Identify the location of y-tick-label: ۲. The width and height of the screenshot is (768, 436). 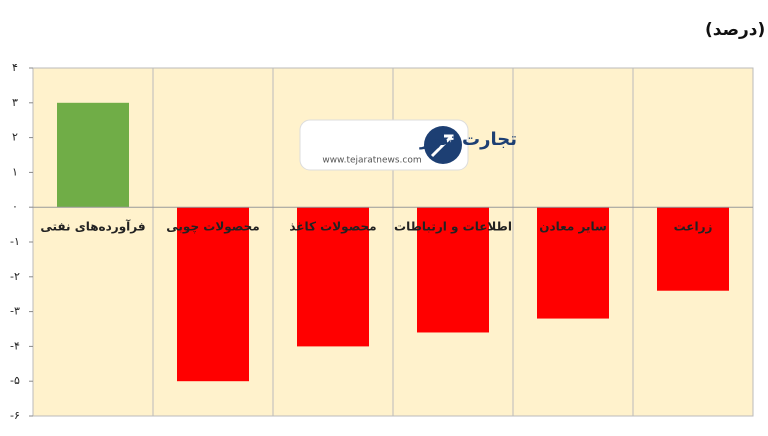
(15, 137).